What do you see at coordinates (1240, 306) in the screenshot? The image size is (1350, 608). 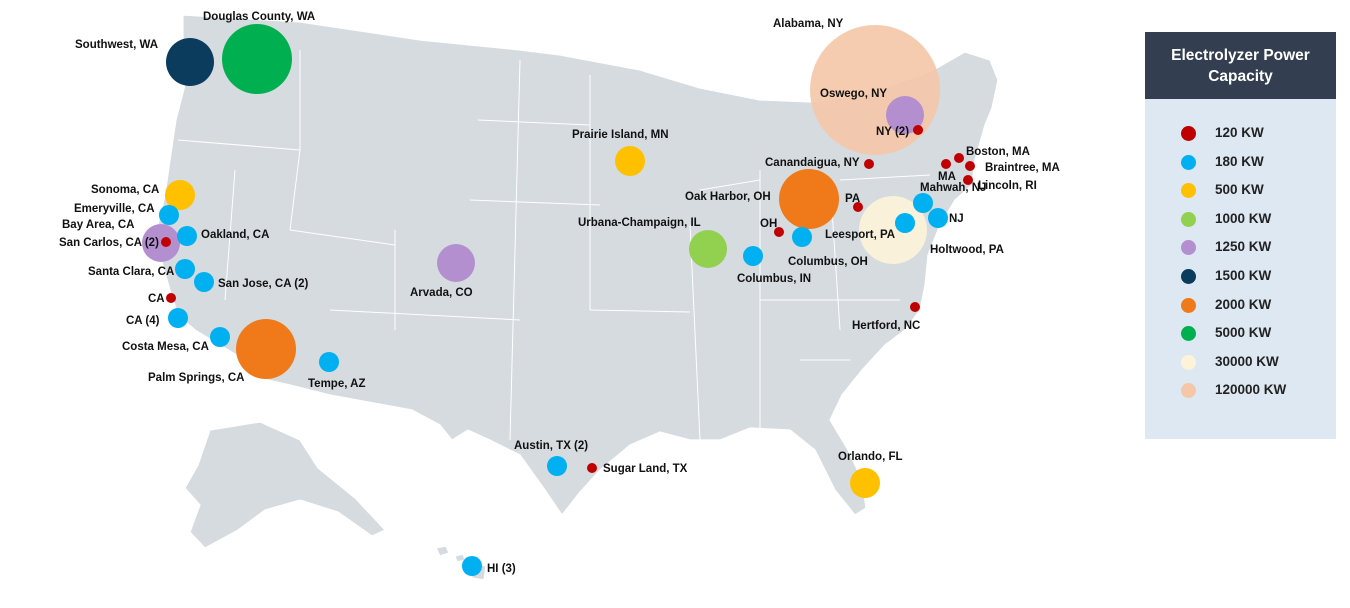 I see `legend-item: 2000 KW` at bounding box center [1240, 306].